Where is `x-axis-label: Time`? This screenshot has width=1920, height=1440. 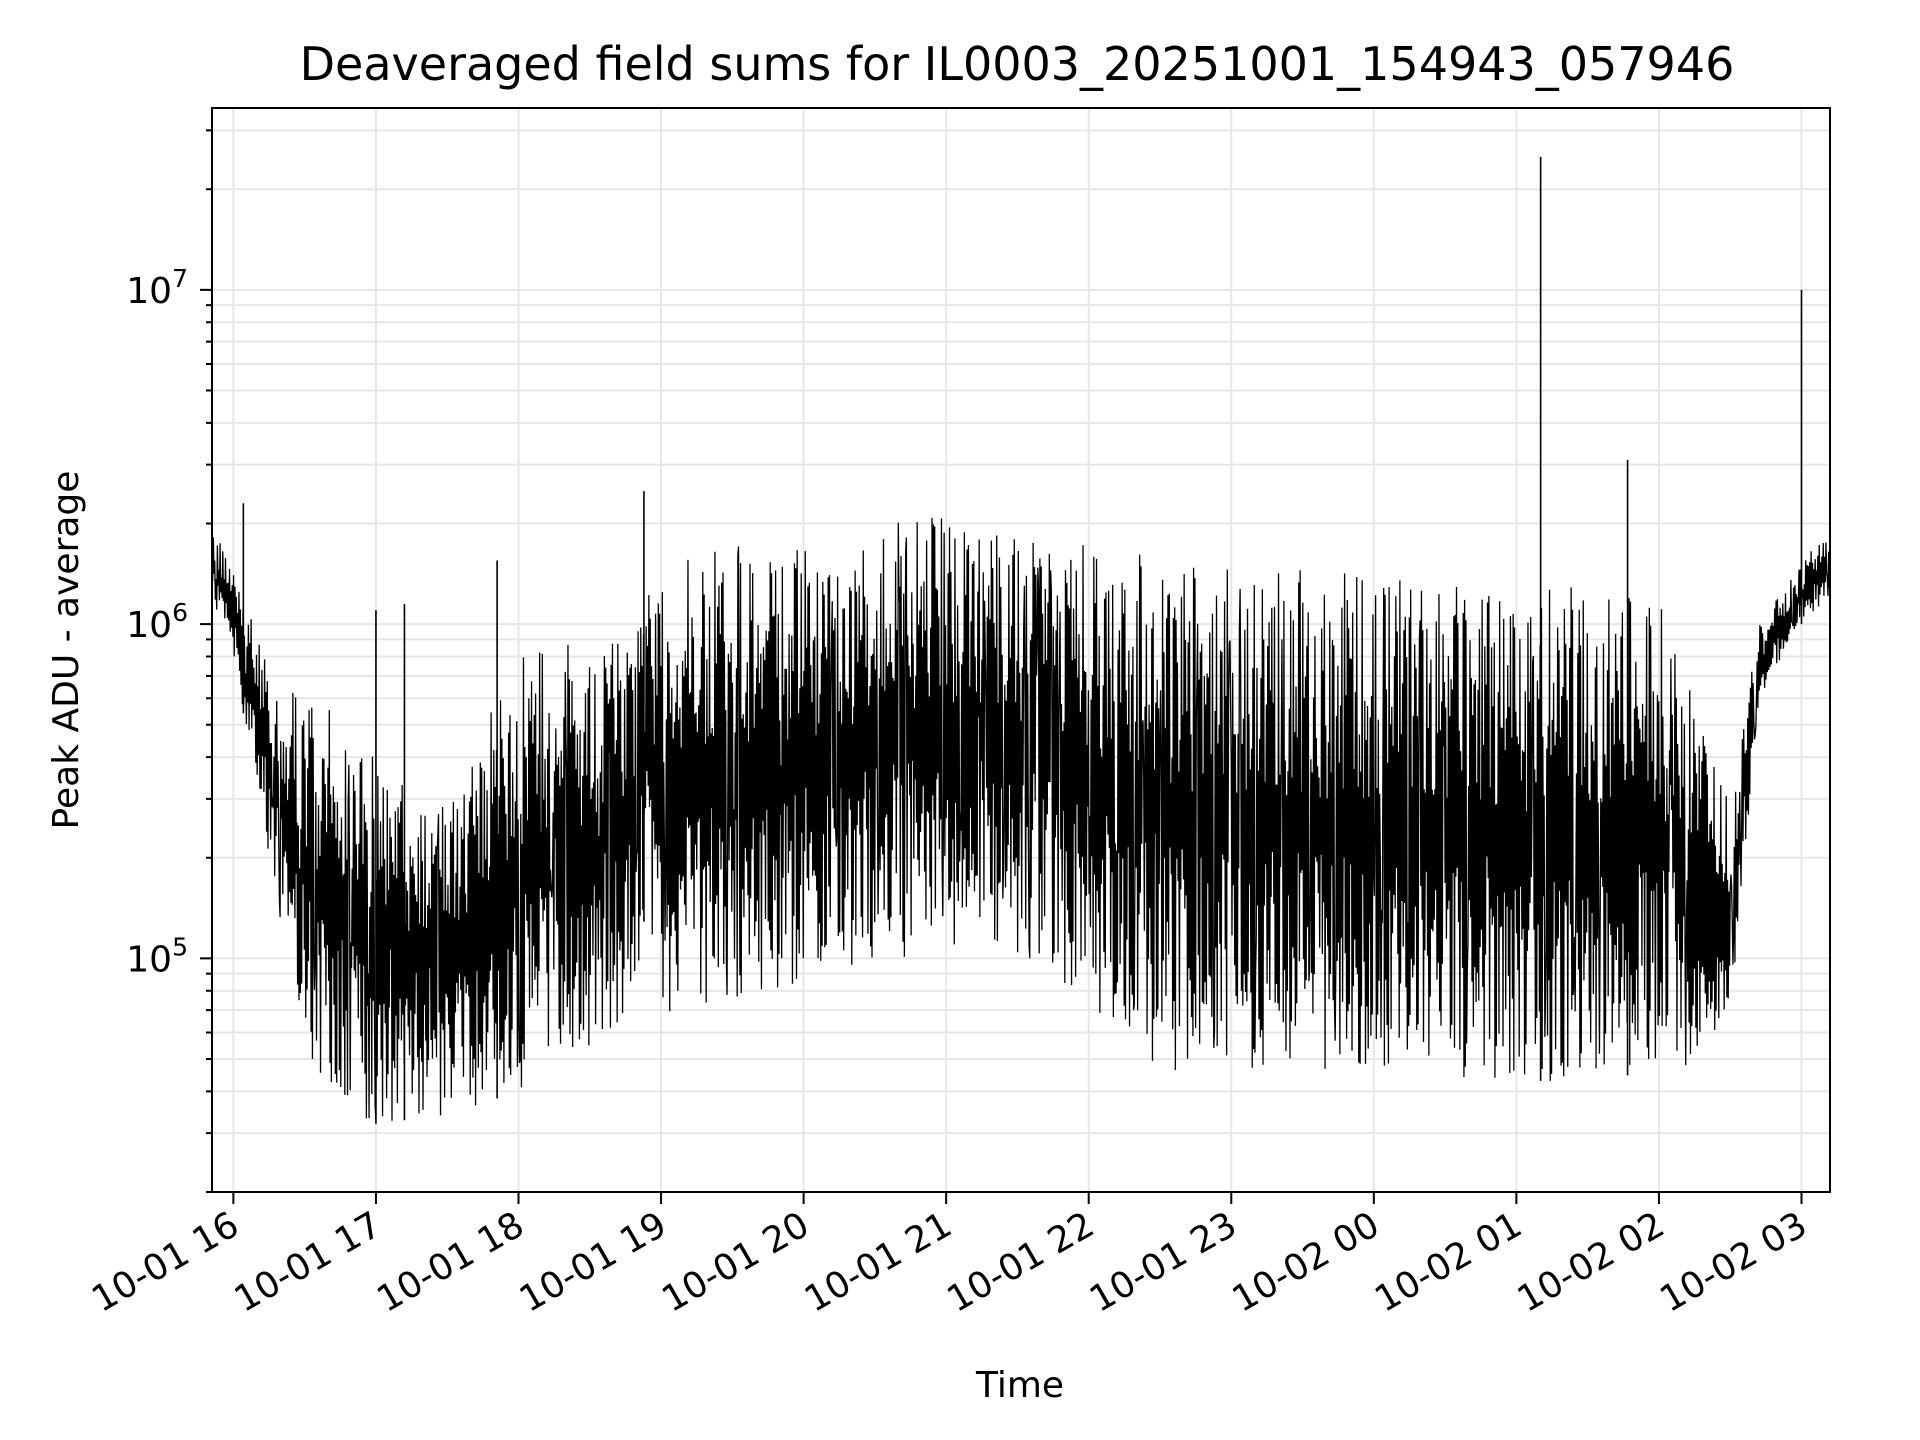 x-axis-label: Time is located at coordinates (1019, 1385).